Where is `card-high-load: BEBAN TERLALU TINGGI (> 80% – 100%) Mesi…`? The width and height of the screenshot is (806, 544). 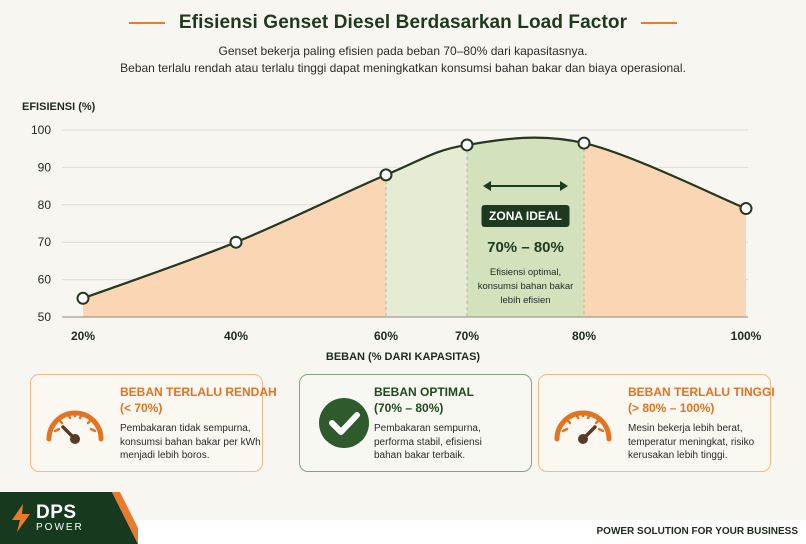
card-high-load: BEBAN TERLALU TINGGI (> 80% – 100%) Mesi… is located at coordinates (656, 423).